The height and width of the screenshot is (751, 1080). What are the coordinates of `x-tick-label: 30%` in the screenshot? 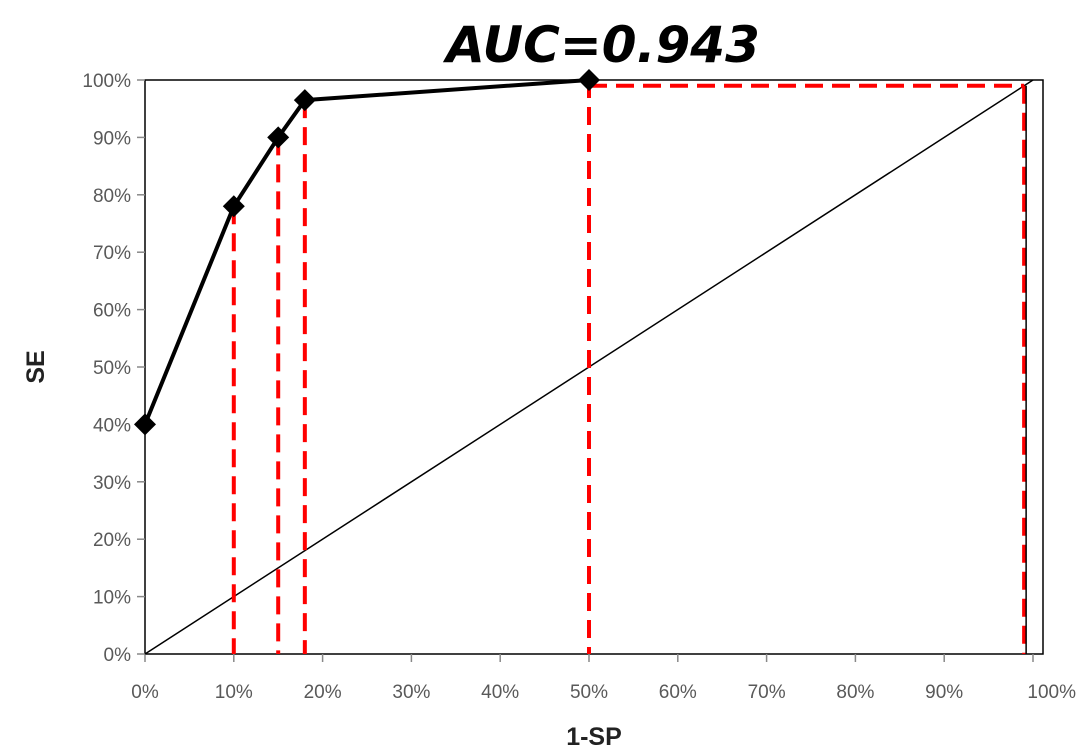 It's located at (411, 692).